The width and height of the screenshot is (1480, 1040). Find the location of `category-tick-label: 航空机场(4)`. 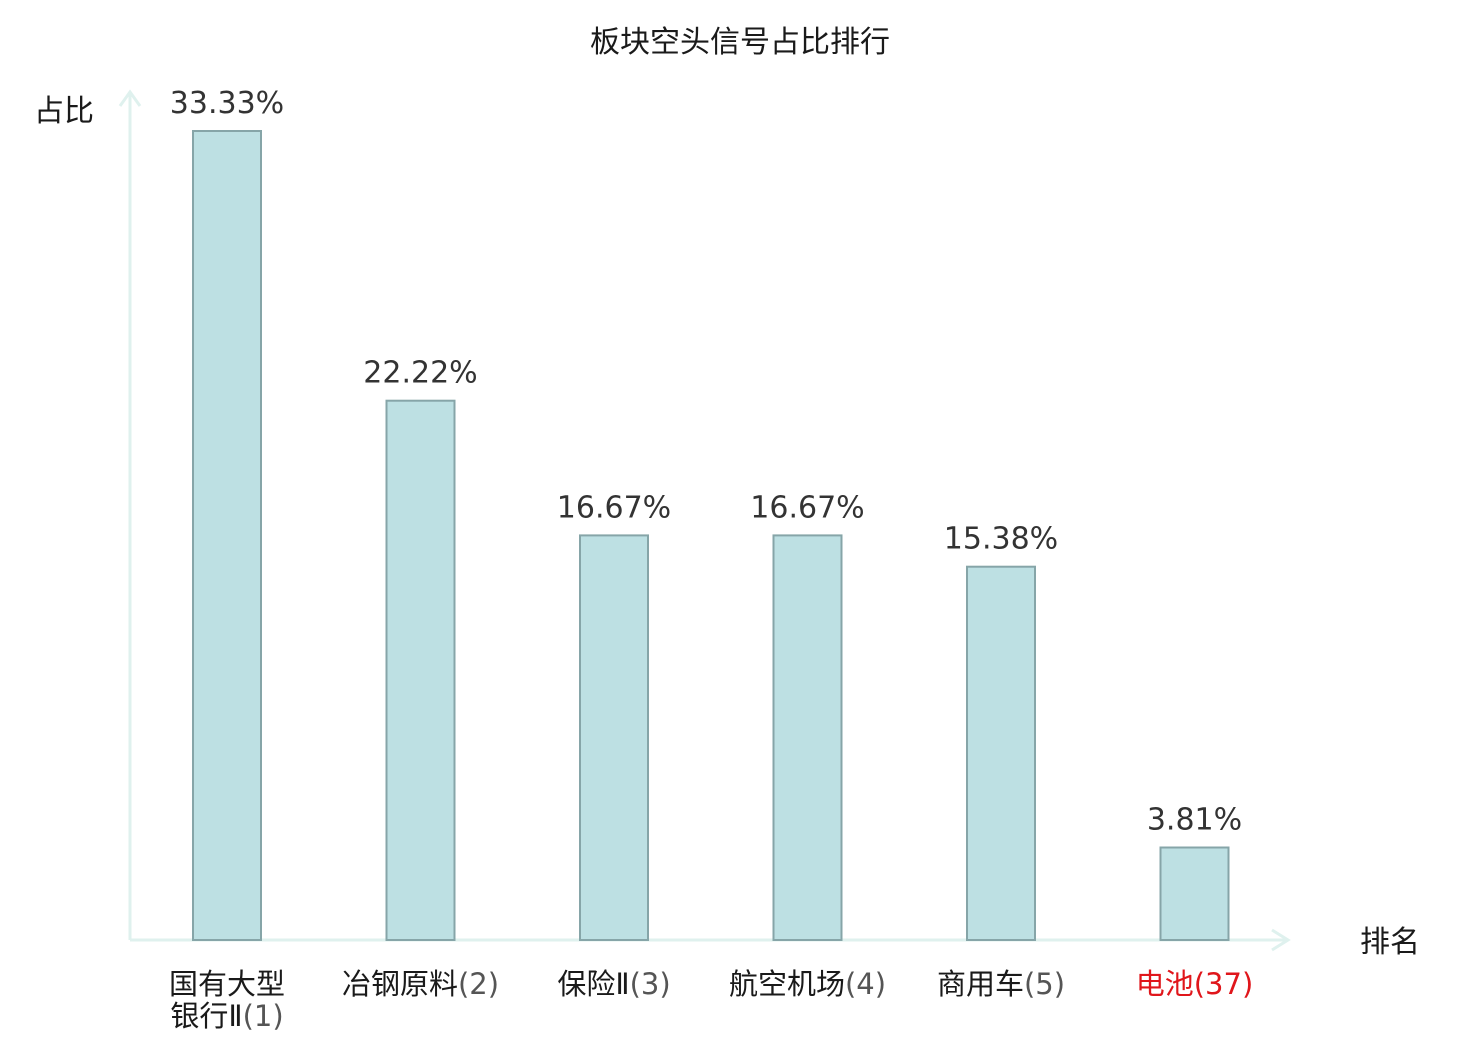

category-tick-label: 航空机场(4) is located at coordinates (807, 984).